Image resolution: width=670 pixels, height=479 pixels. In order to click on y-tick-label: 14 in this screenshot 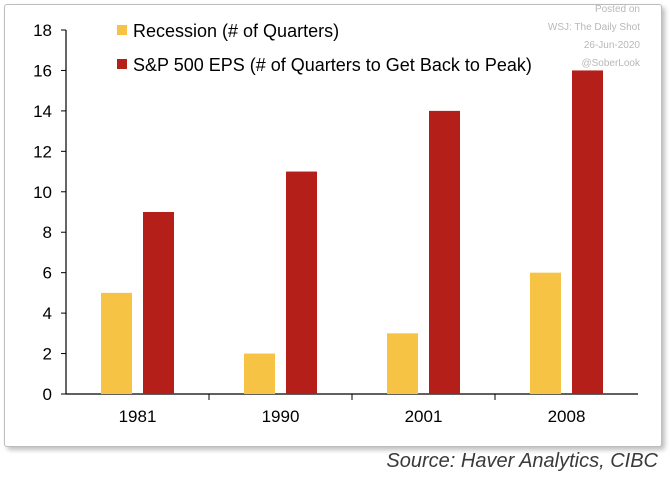, I will do `click(42, 111)`.